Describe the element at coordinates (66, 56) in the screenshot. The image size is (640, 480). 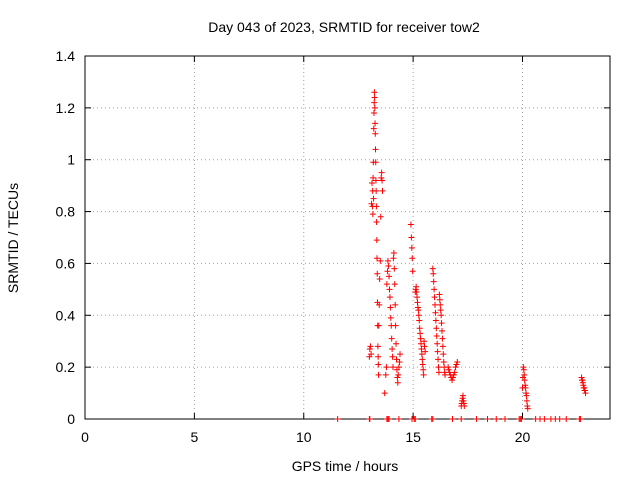
I see `y-tick-label: 1.4` at that location.